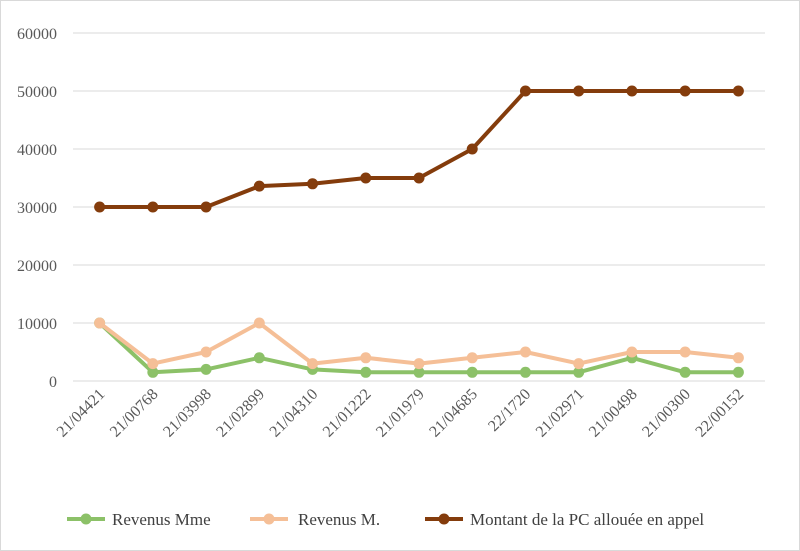 This screenshot has width=800, height=551. Describe the element at coordinates (560, 413) in the screenshot. I see `x-tick-label: 21/02971` at that location.